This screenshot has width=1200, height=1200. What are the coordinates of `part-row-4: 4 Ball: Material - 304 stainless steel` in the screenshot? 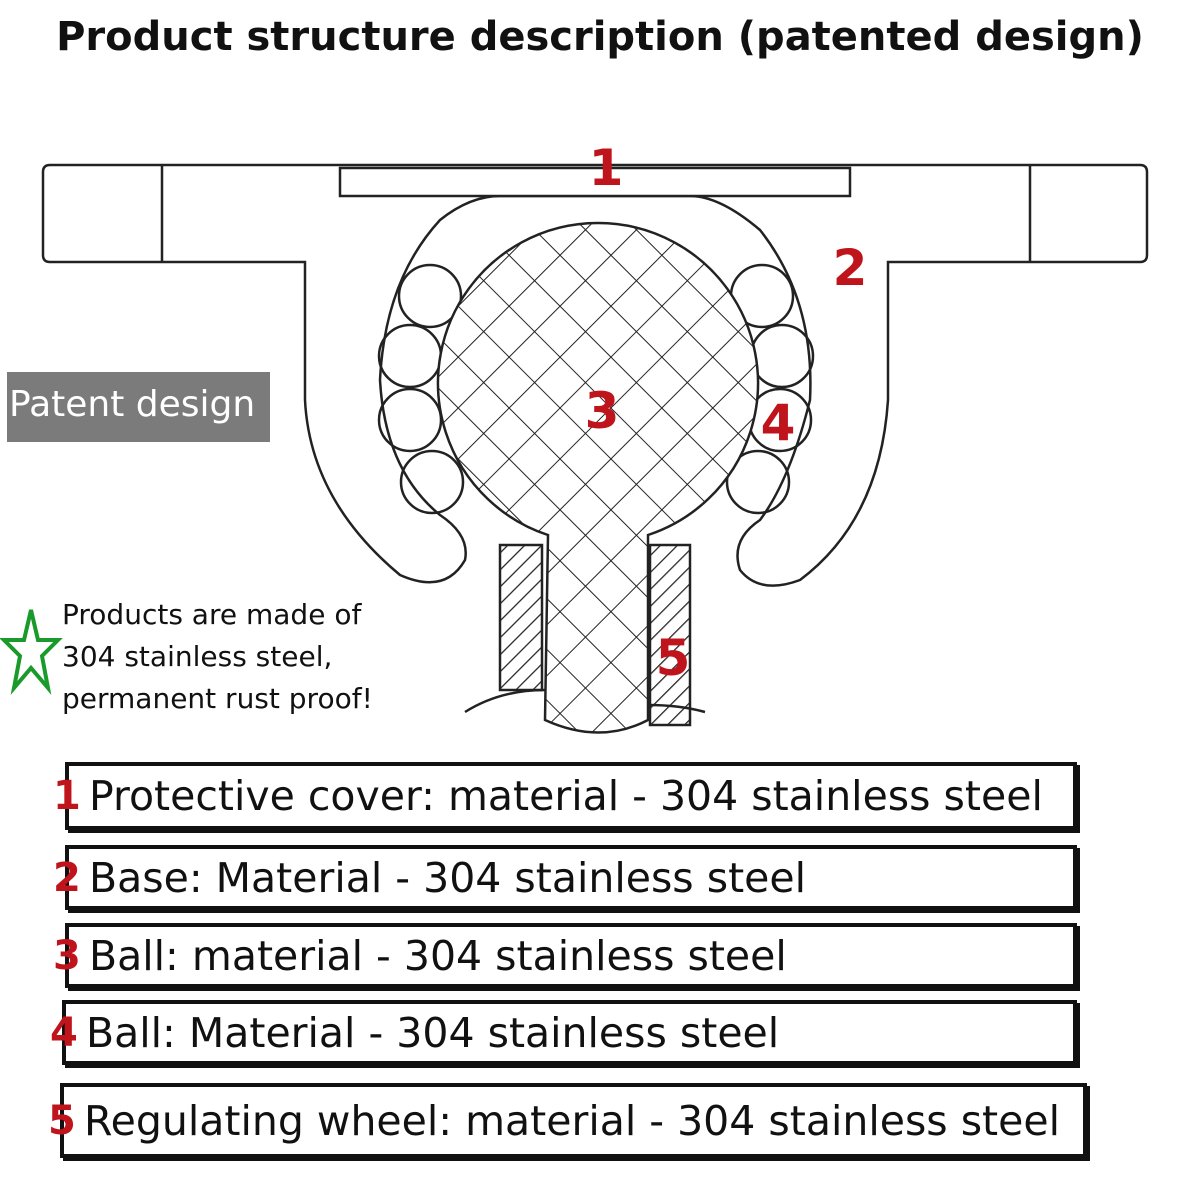 It's located at (563, 1032).